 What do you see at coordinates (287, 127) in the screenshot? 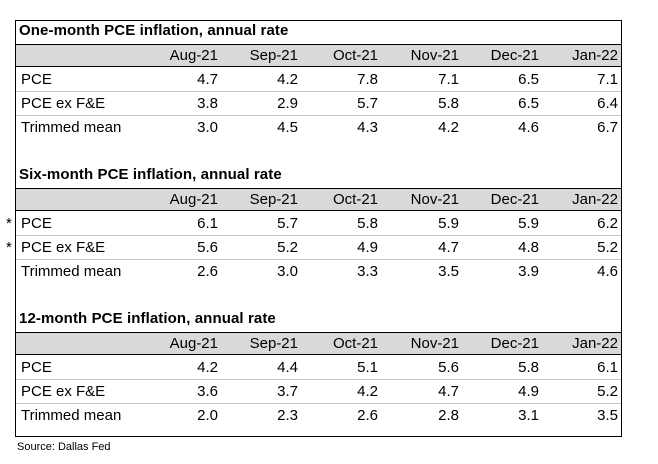
I see `table-cell: 4.5` at bounding box center [287, 127].